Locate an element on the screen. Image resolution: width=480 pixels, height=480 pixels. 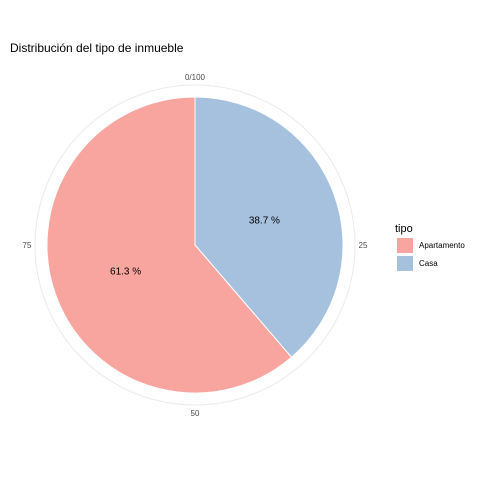
legend: tipo Apartamento Casa is located at coordinates (430, 247).